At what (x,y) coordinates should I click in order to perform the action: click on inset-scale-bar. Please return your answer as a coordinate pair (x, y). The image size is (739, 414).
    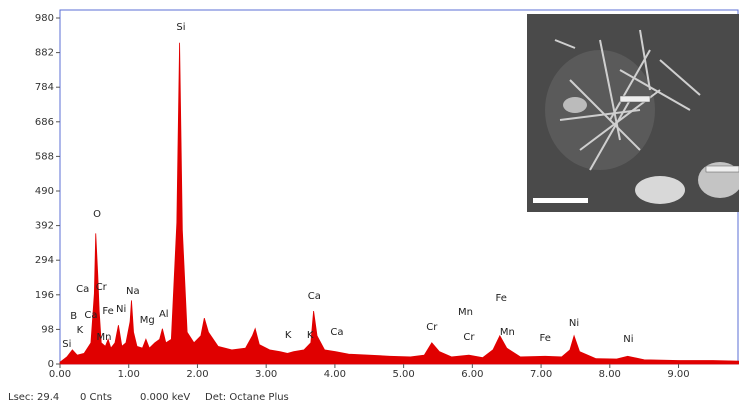
    Looking at the image, I should click on (560, 200).